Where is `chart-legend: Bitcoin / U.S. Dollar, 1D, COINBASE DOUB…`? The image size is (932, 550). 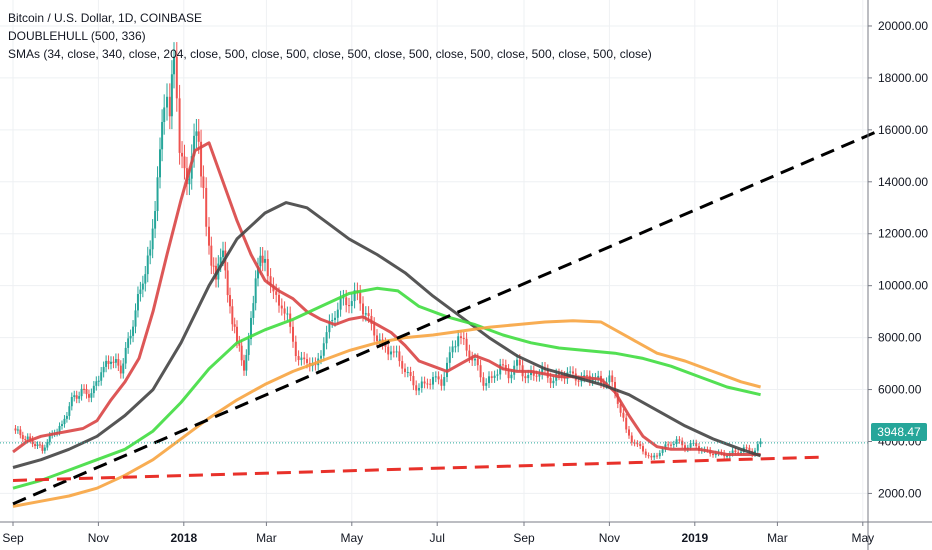
chart-legend: Bitcoin / U.S. Dollar, 1D, COINBASE DOUB… is located at coordinates (330, 36).